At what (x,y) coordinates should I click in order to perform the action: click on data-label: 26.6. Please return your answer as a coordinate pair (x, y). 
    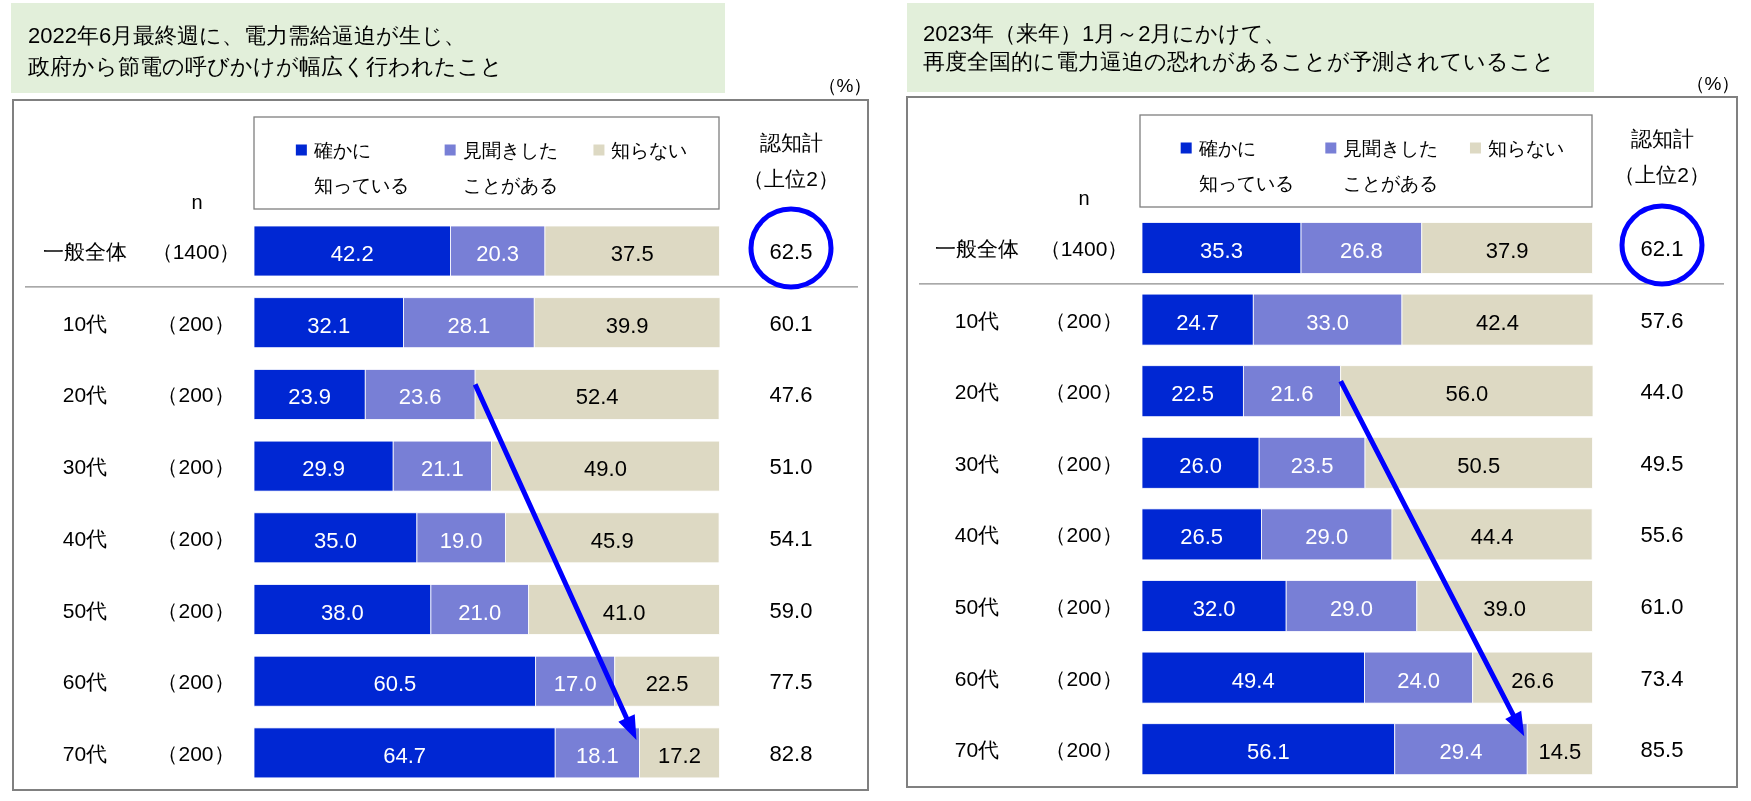
    Looking at the image, I should click on (1533, 680).